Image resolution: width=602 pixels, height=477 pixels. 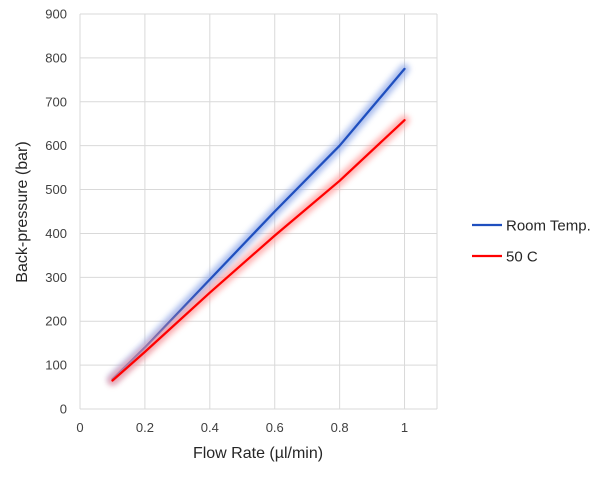 I want to click on x-axis-title: Flow Rate (µl/min), so click(x=258, y=453).